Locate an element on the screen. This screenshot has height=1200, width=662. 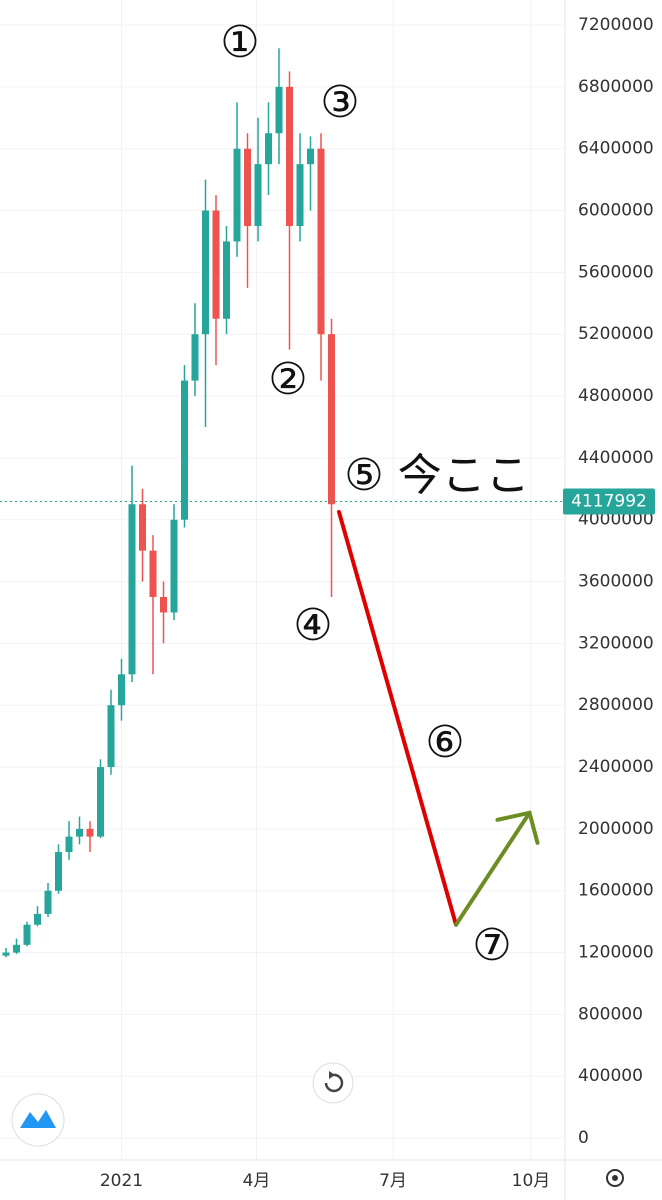
annotation: ③ is located at coordinates (339, 102).